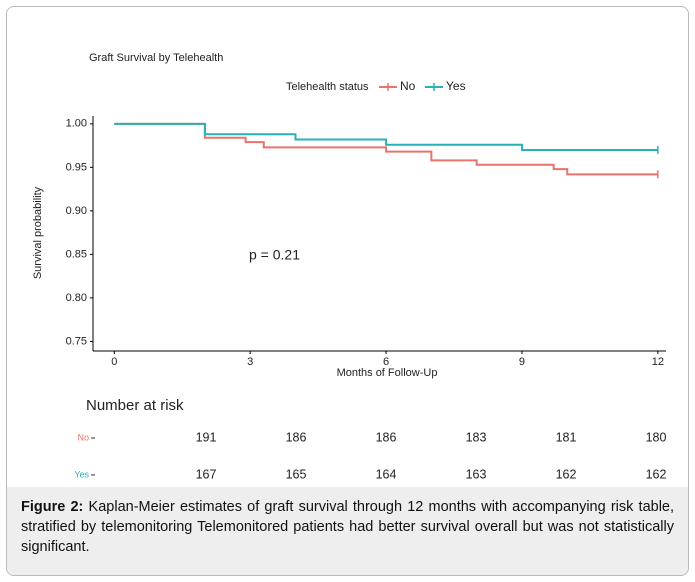 This screenshot has height=582, width=695. What do you see at coordinates (386, 474) in the screenshot?
I see `risk-value: 164` at bounding box center [386, 474].